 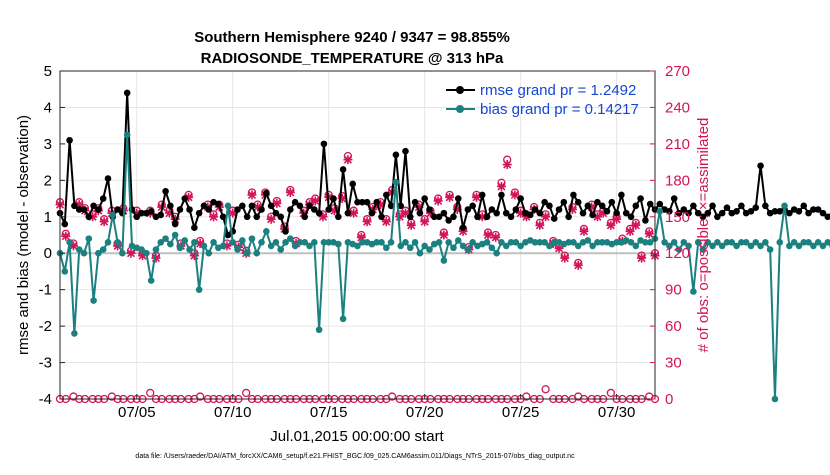 I want to click on y-tick-label-right: 240, so click(x=677, y=107).